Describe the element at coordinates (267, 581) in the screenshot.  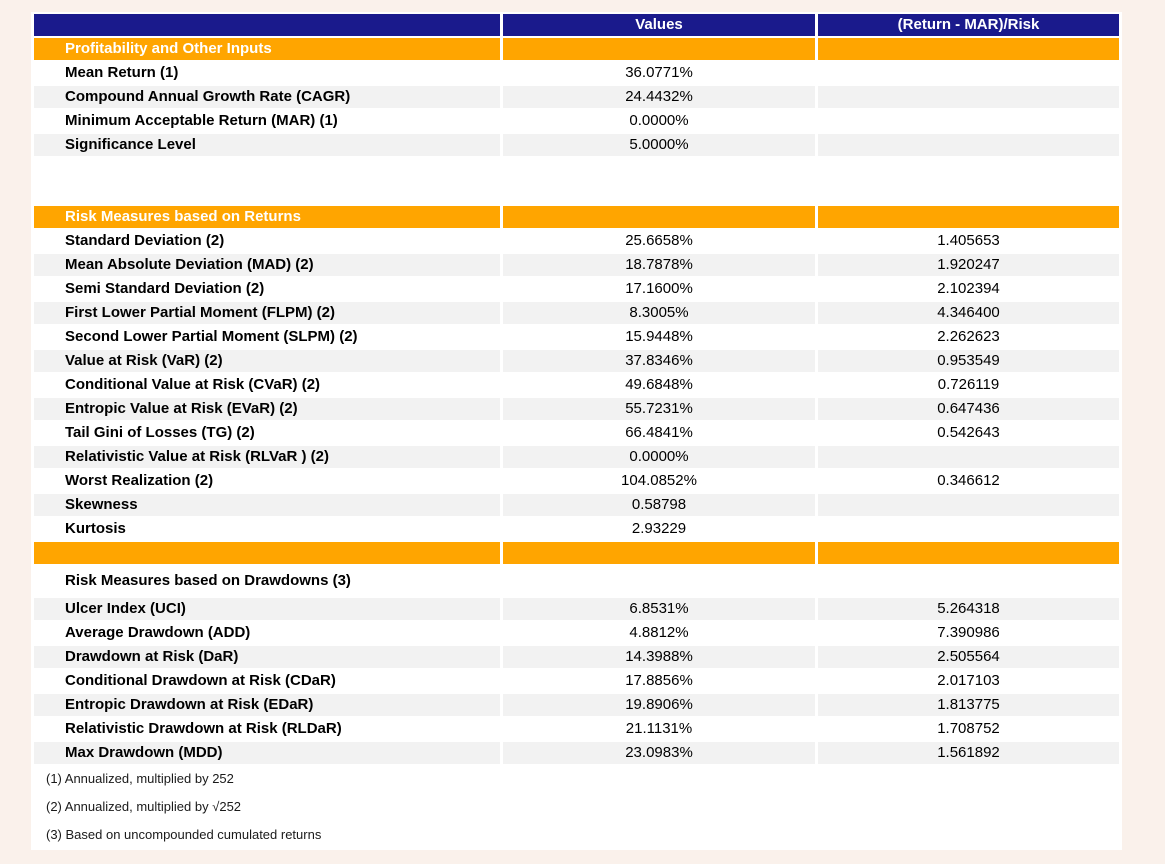
I see `subsection-title-cell: Risk Measures based on Drawdowns (3)` at that location.